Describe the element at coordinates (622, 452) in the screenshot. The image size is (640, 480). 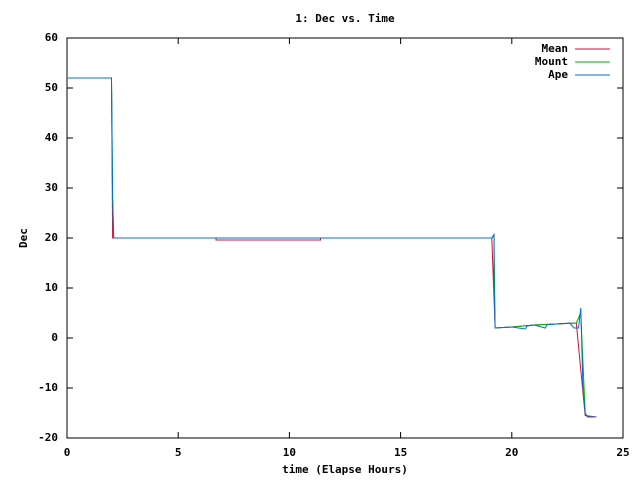
I see `x-tick-label: 25` at that location.